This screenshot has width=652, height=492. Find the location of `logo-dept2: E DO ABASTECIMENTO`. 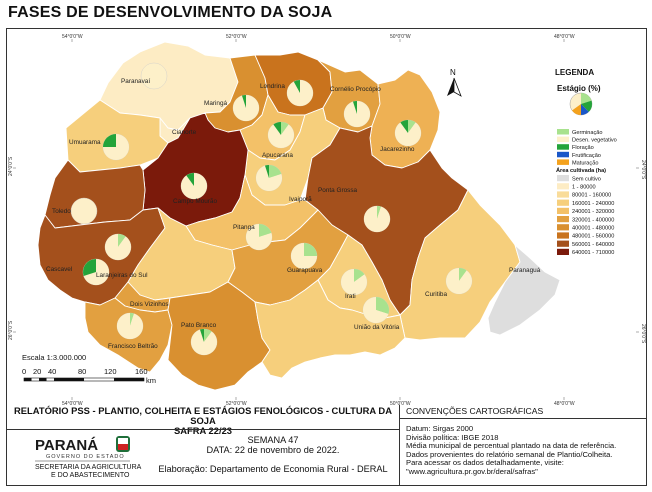

logo-dept2: E DO ABASTECIMENTO is located at coordinates (90, 475).